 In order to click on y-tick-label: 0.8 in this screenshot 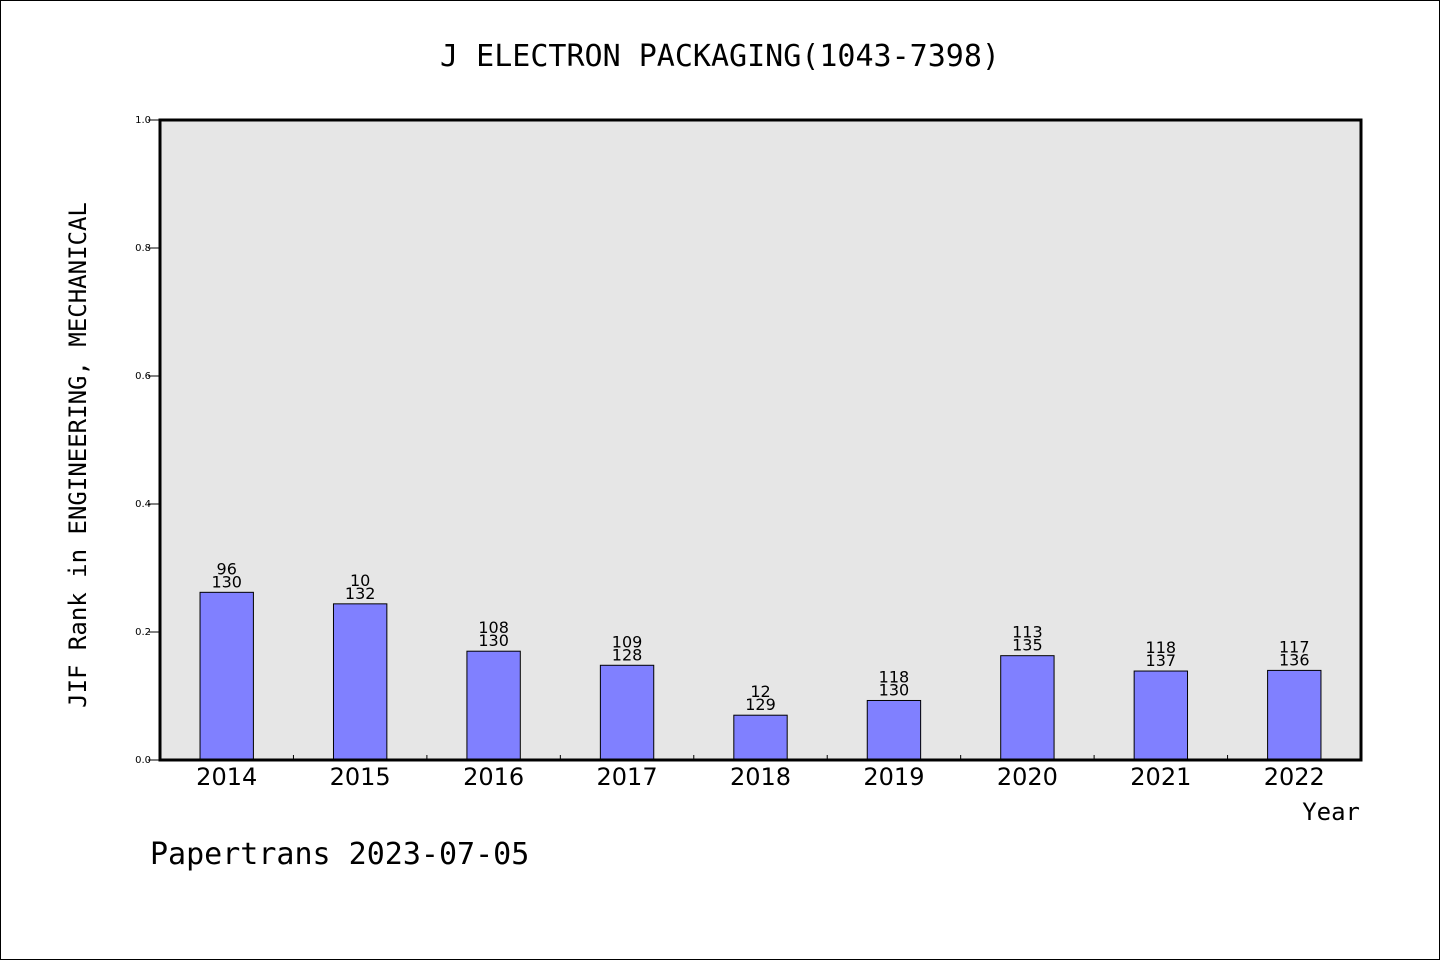, I will do `click(143, 248)`.